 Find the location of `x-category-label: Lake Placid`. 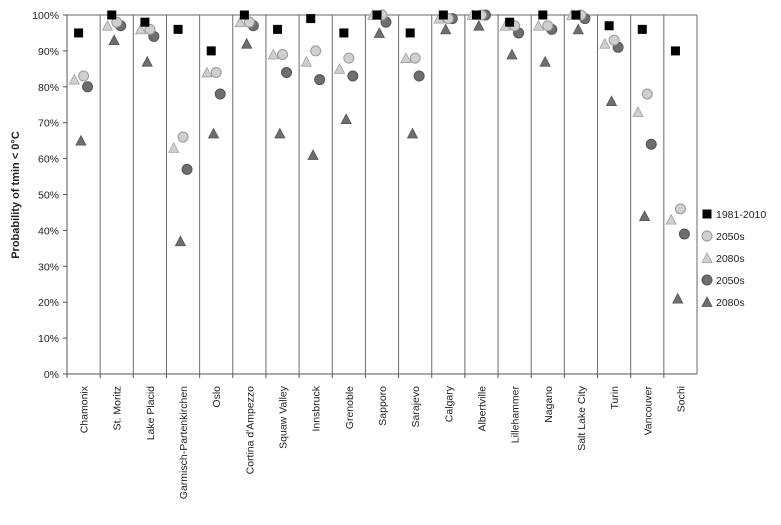

x-category-label: Lake Placid is located at coordinates (151, 413).